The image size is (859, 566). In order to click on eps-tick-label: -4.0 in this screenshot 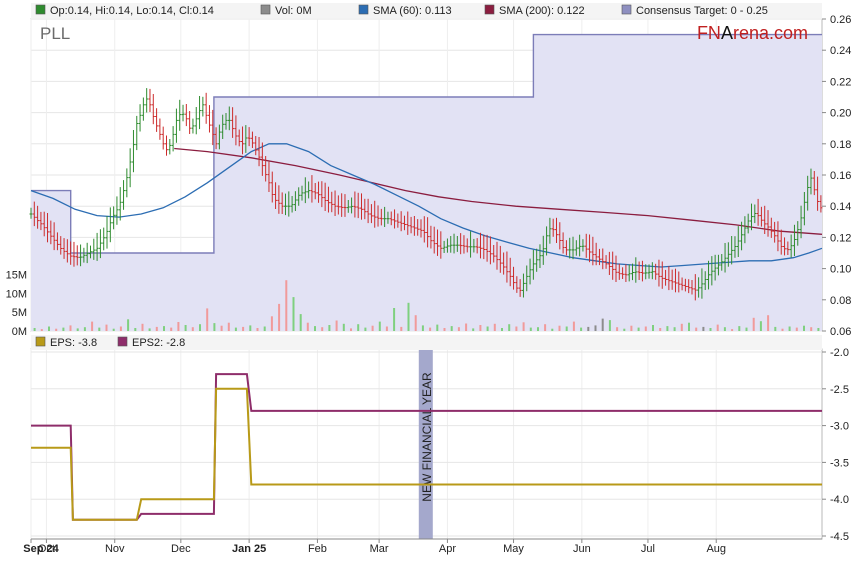, I will do `click(839, 500)`.